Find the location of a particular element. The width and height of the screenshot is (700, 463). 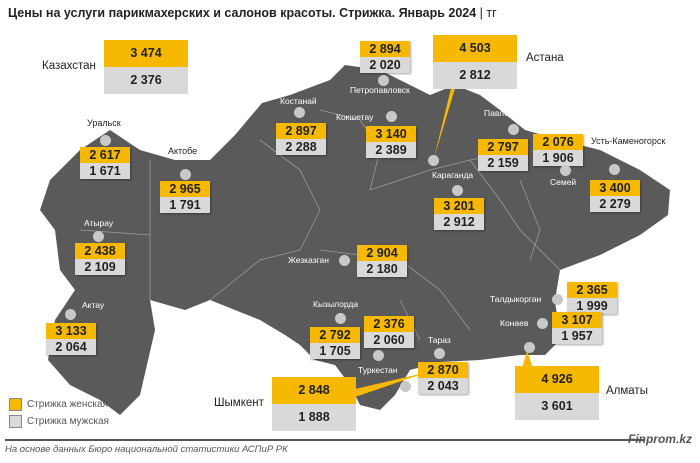

female-price: 2 376 is located at coordinates (389, 324).